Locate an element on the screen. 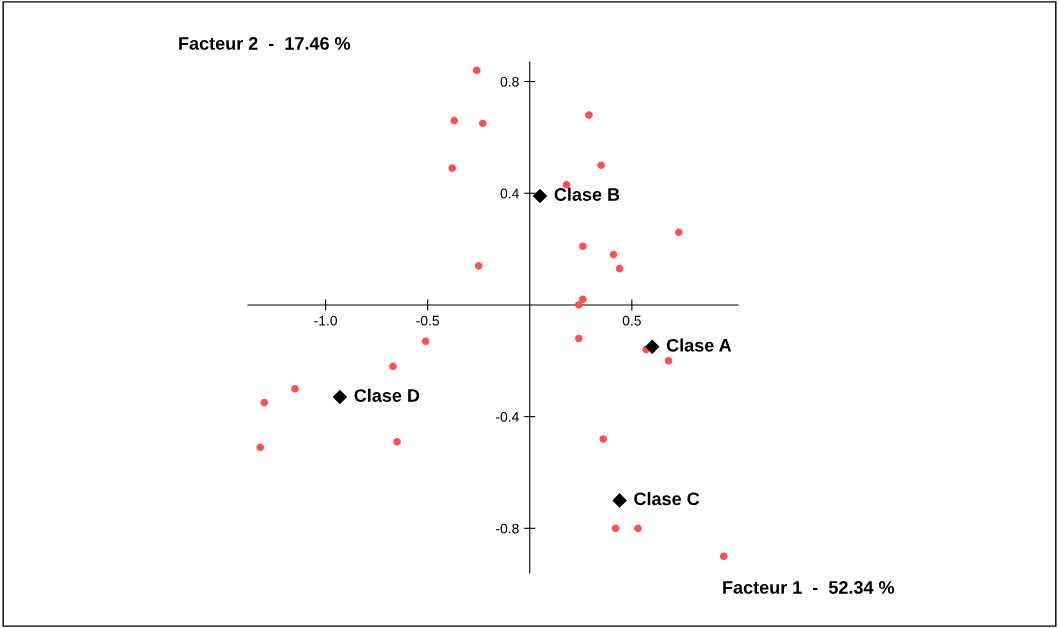 Image resolution: width=1059 pixels, height=628 pixels. x-axis-title: Facteur 1 - 52.34 % is located at coordinates (809, 587).